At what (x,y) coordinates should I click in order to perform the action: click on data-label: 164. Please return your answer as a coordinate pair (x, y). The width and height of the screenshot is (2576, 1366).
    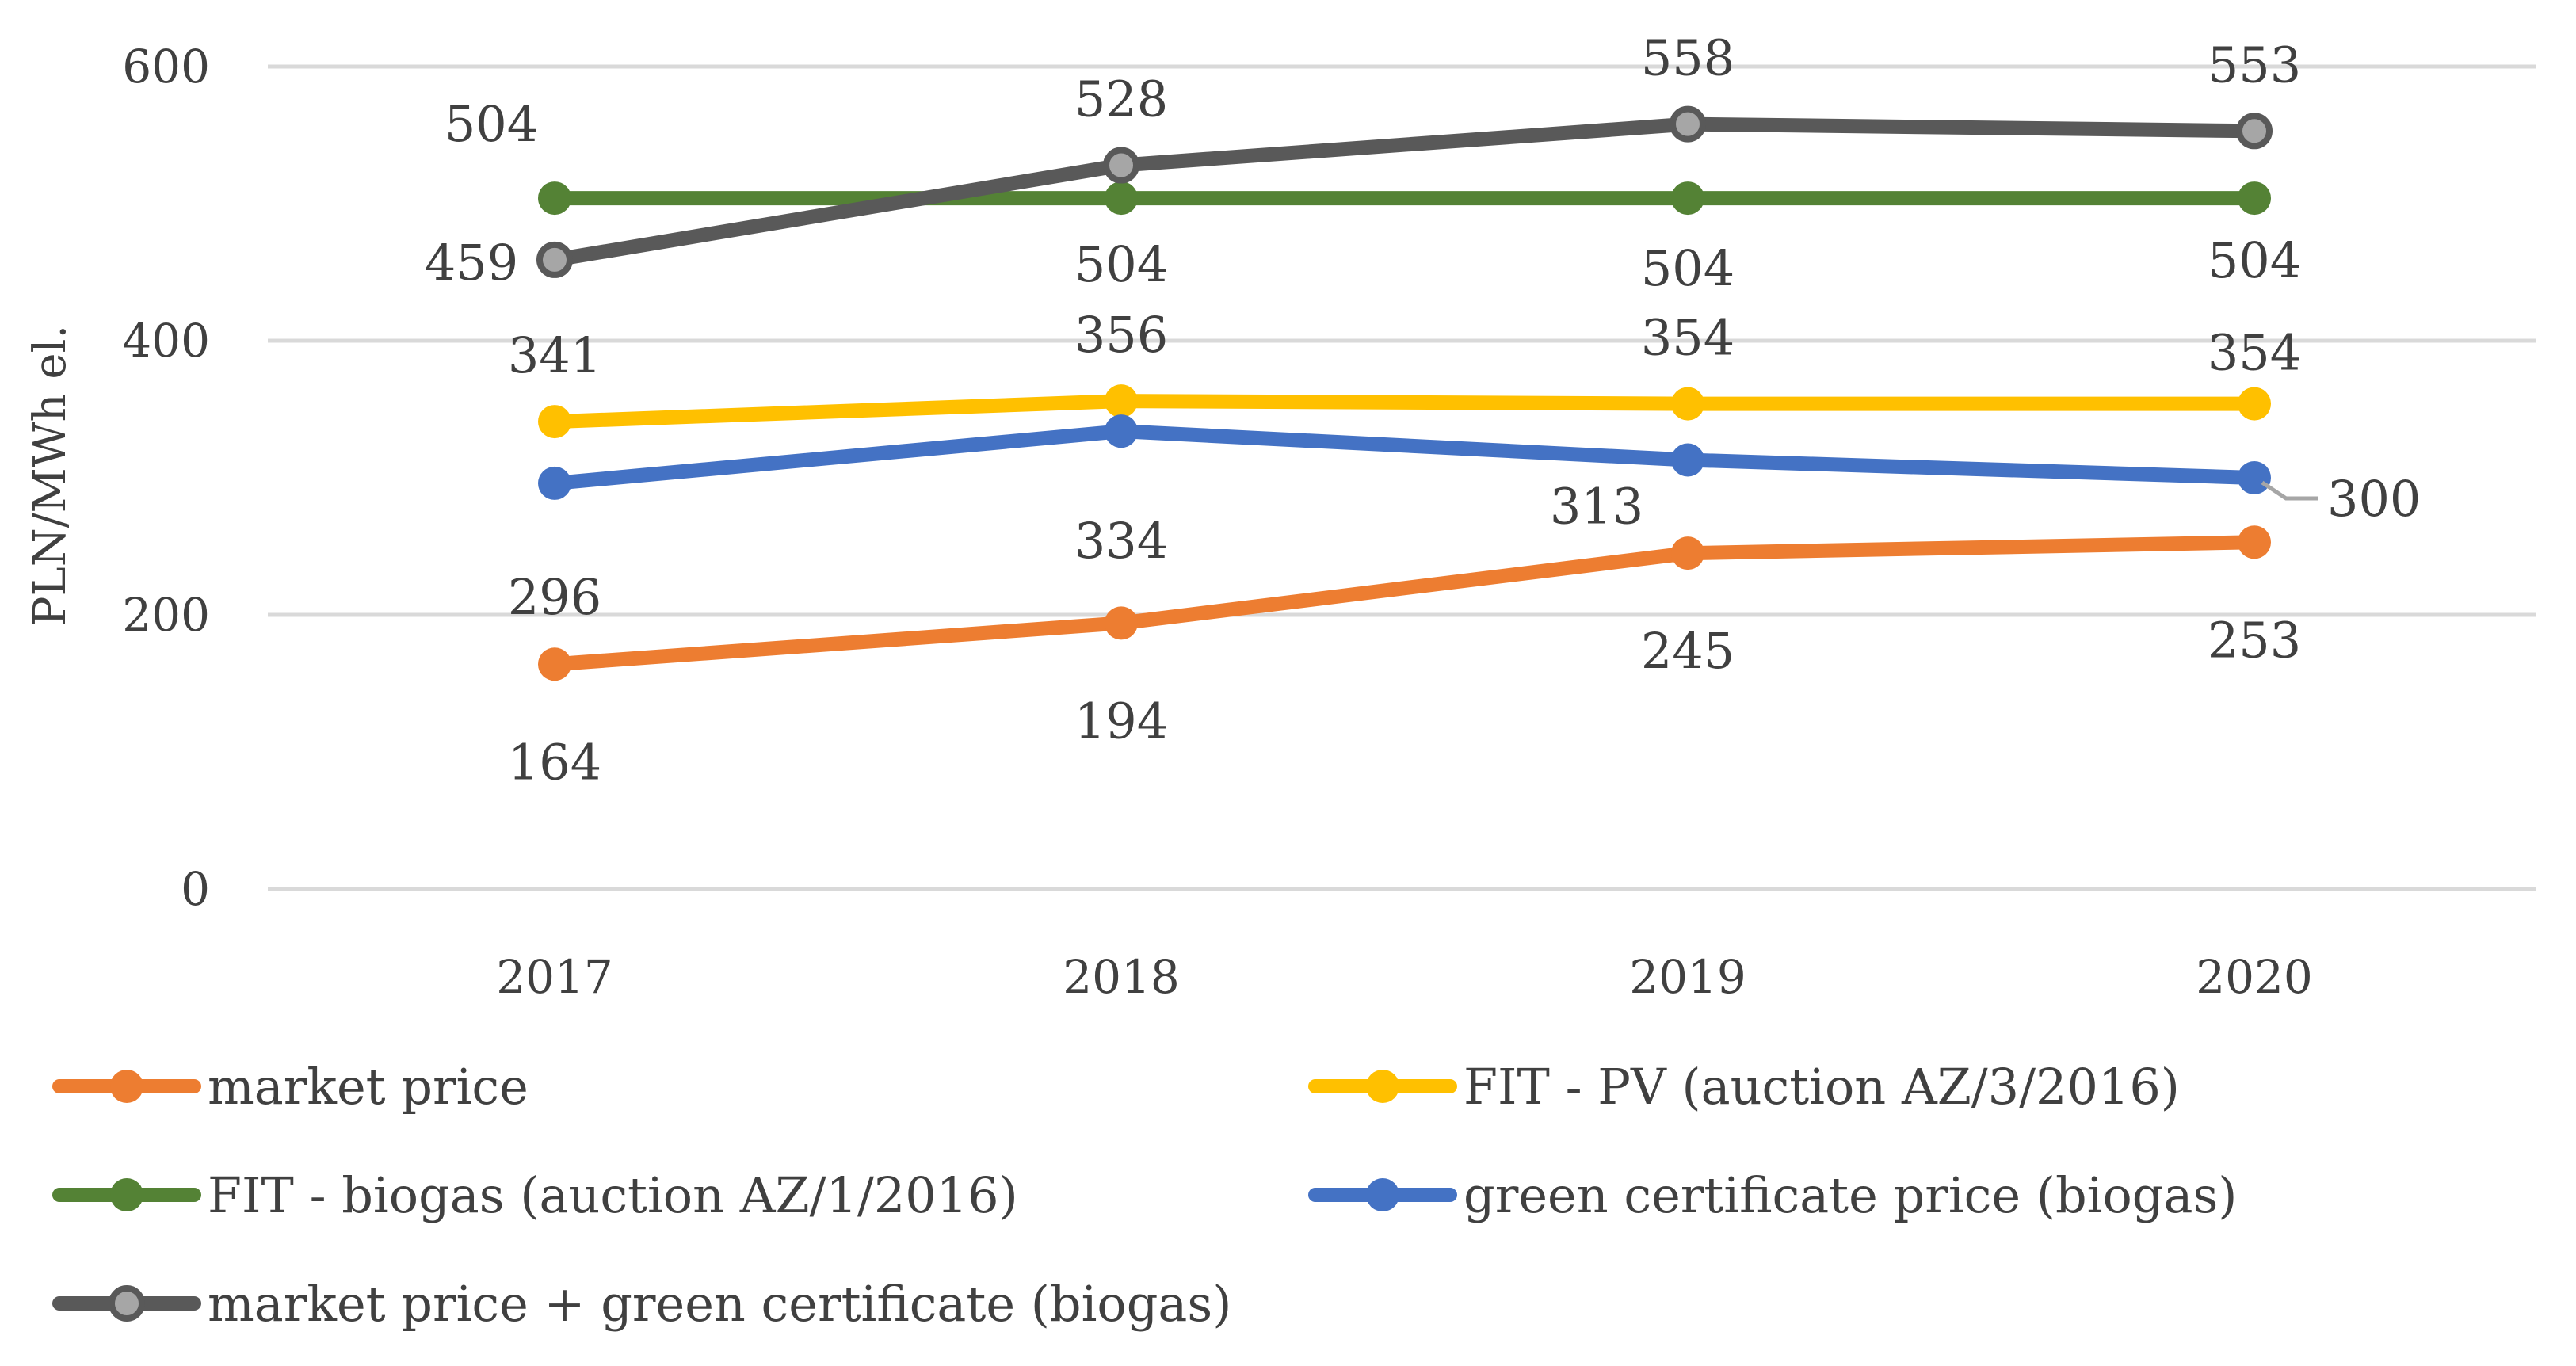
    Looking at the image, I should click on (554, 762).